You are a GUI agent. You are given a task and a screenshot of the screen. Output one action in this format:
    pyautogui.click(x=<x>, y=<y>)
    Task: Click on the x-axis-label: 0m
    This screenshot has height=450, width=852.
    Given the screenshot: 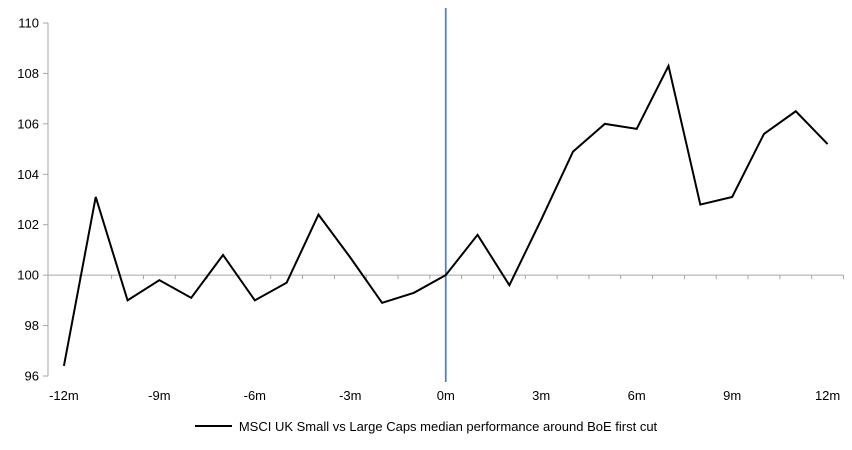 What is the action you would take?
    pyautogui.click(x=446, y=395)
    